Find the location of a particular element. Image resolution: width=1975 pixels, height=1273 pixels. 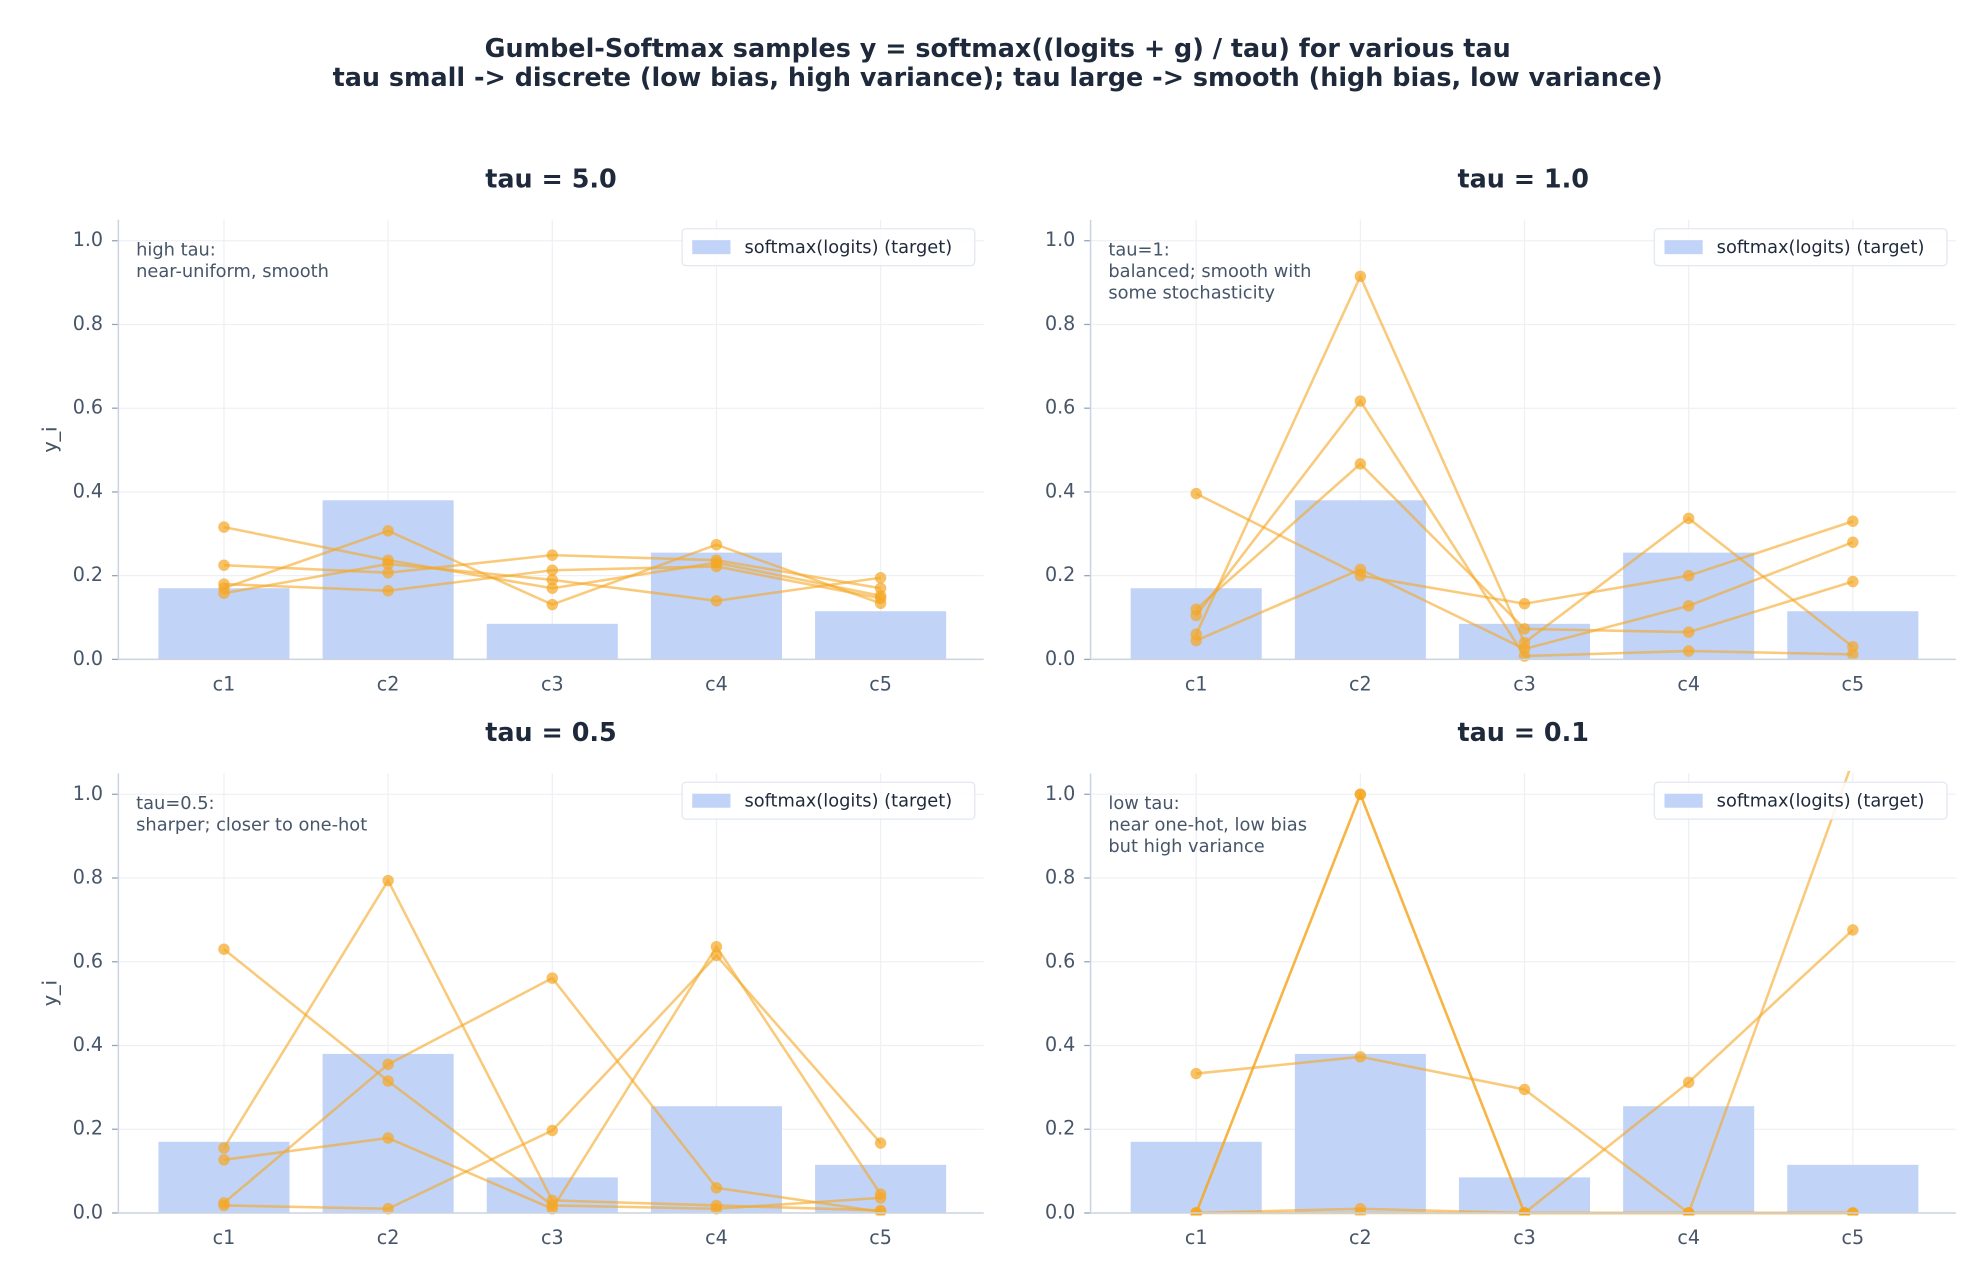

annotation: sharper; closer to one-hot is located at coordinates (251, 825).